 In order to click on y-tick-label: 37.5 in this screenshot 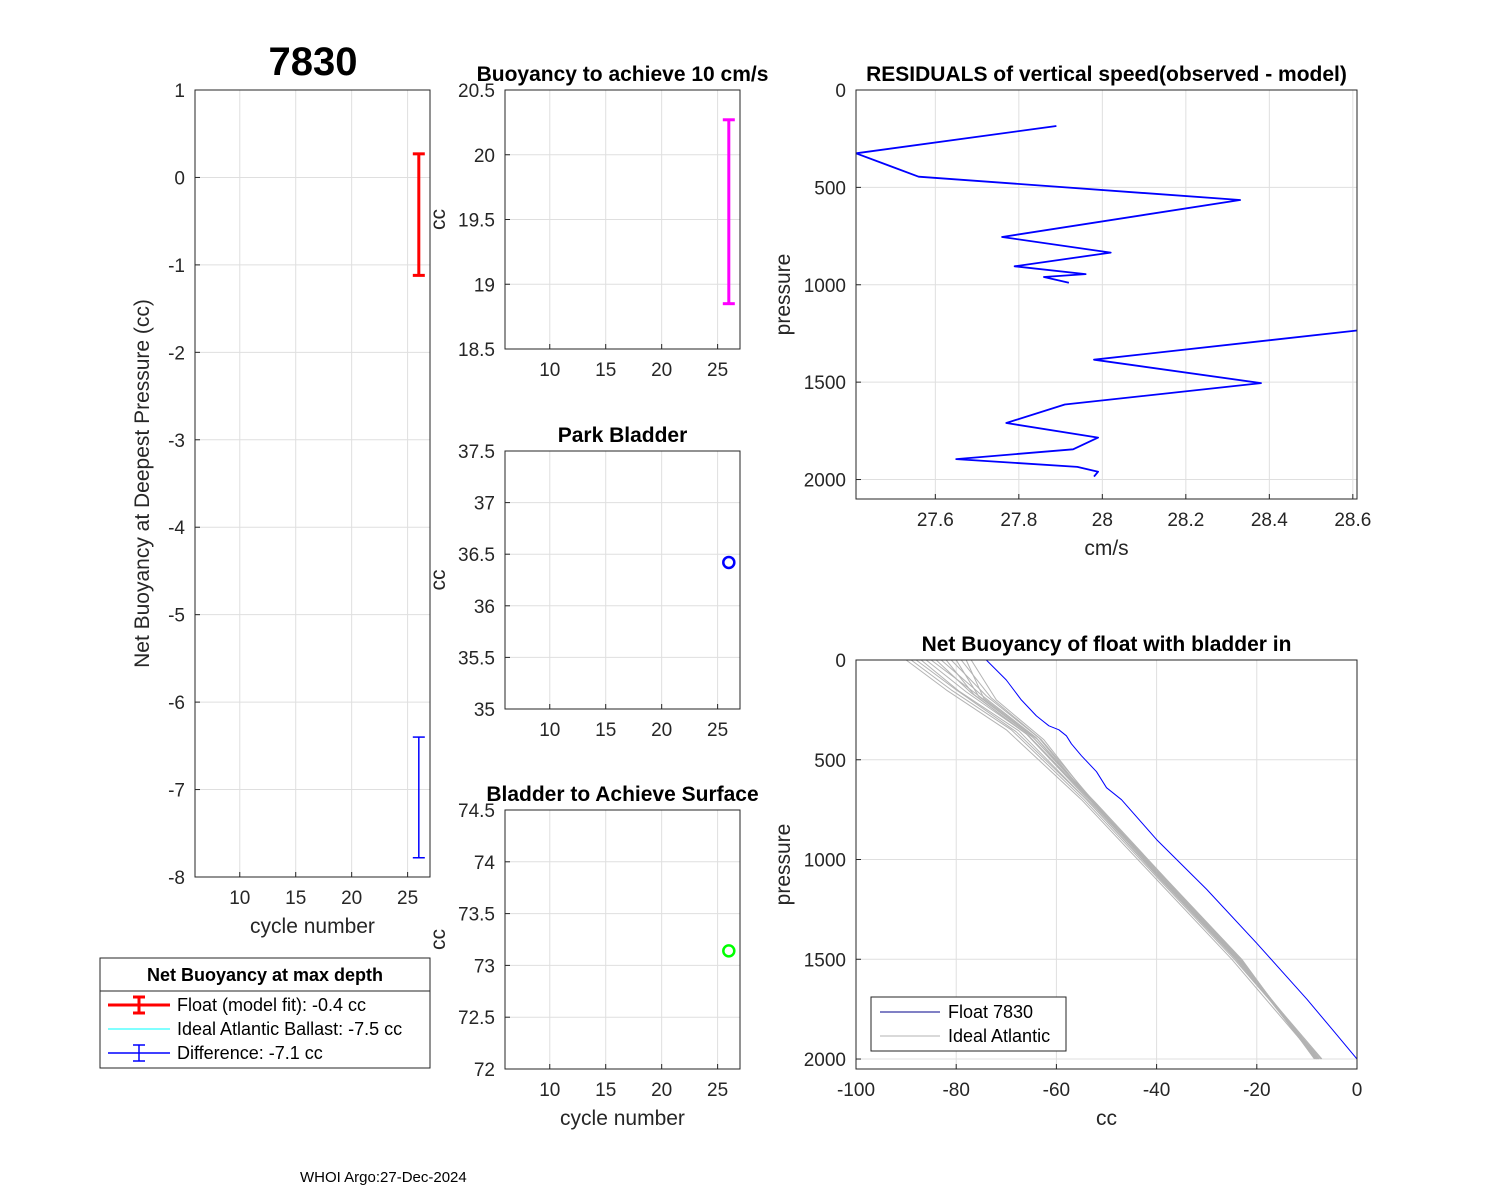, I will do `click(476, 452)`.